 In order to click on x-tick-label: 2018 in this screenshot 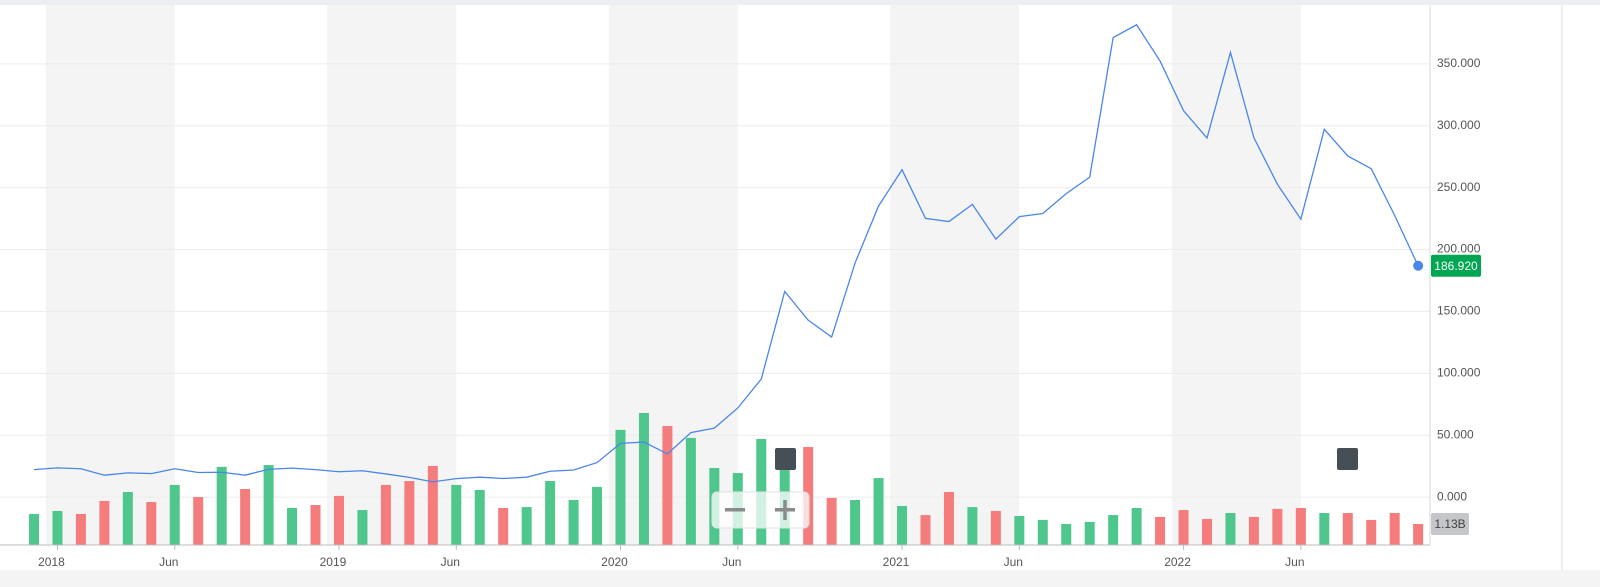, I will do `click(51, 562)`.